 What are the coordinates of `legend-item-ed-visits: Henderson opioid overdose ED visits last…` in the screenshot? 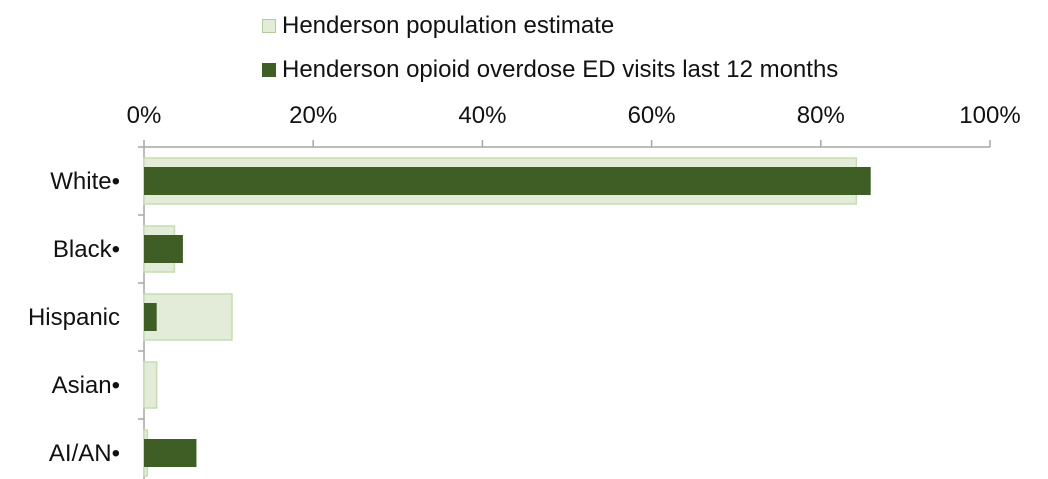 It's located at (550, 70).